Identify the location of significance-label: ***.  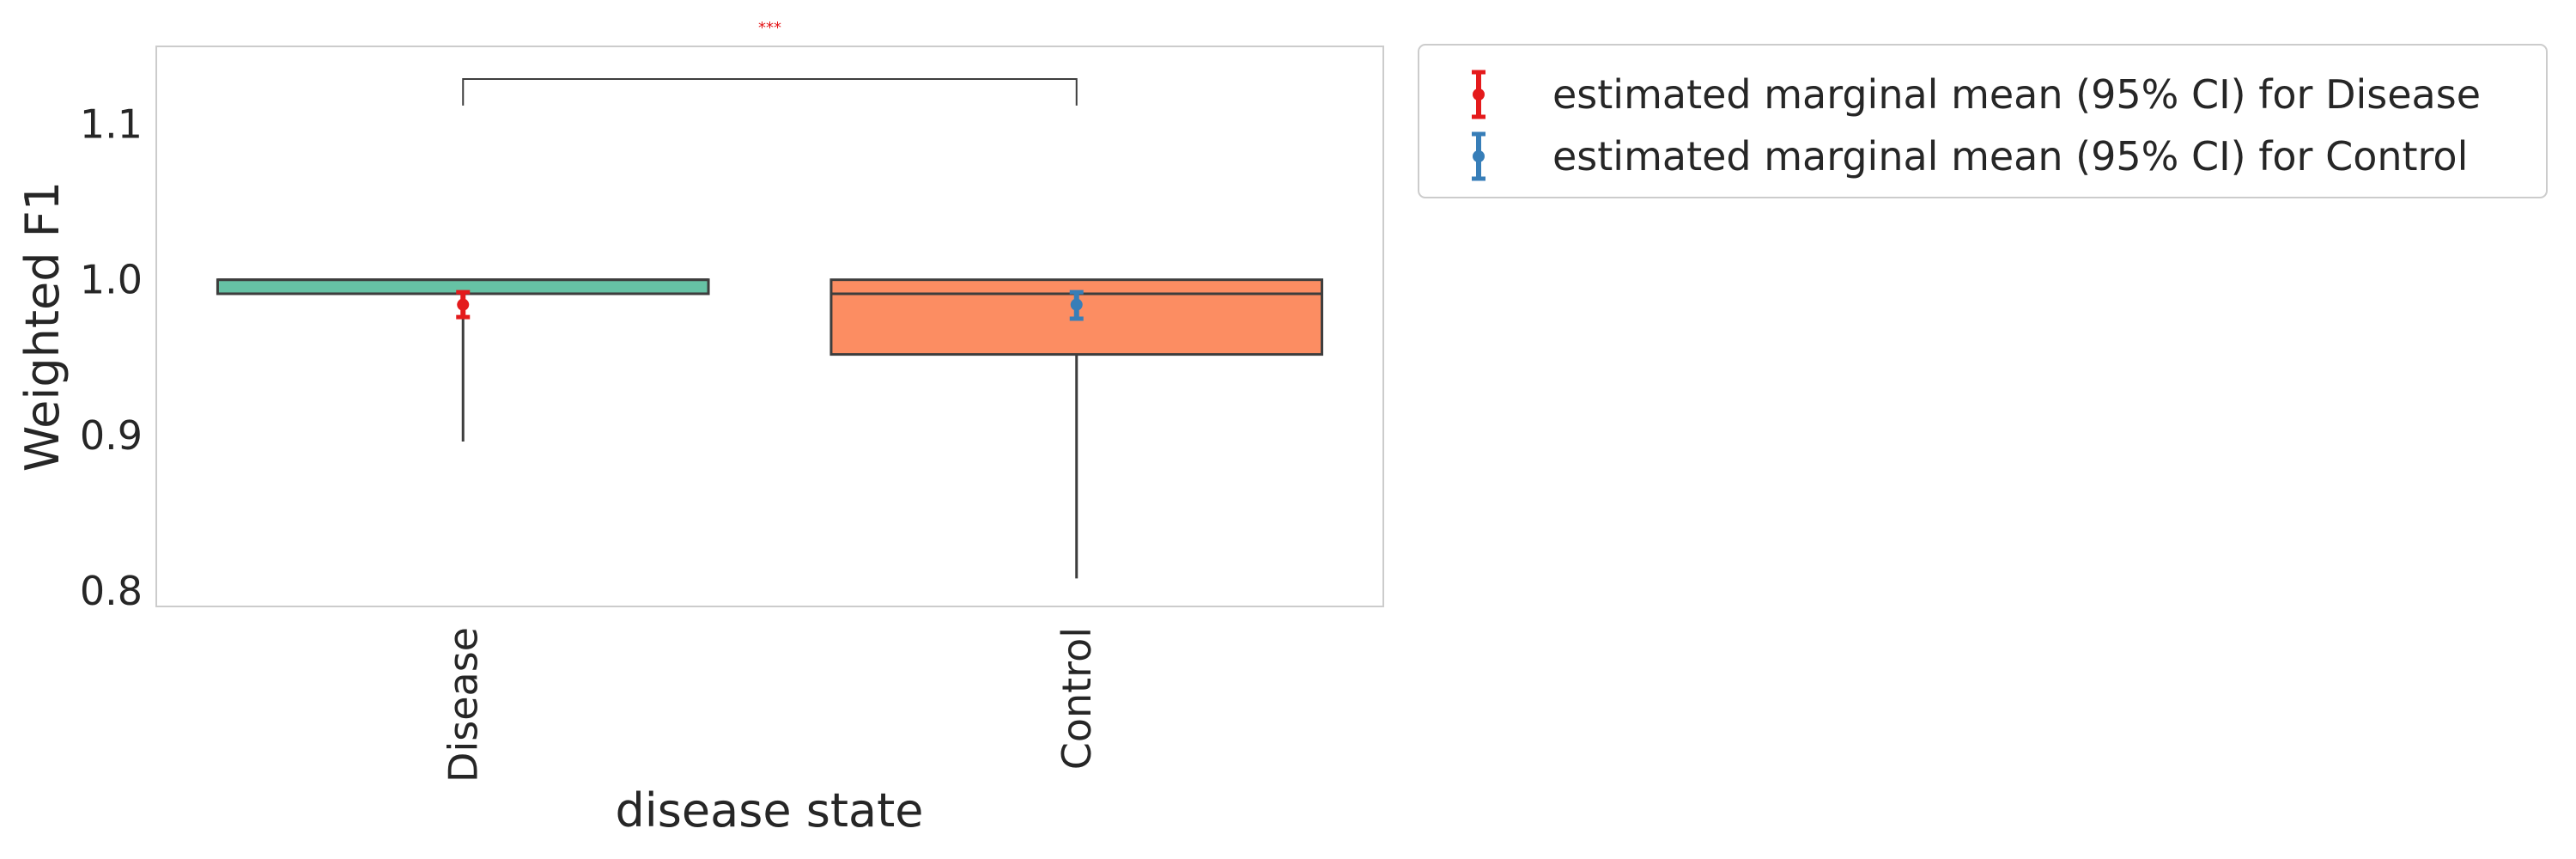
(770, 28).